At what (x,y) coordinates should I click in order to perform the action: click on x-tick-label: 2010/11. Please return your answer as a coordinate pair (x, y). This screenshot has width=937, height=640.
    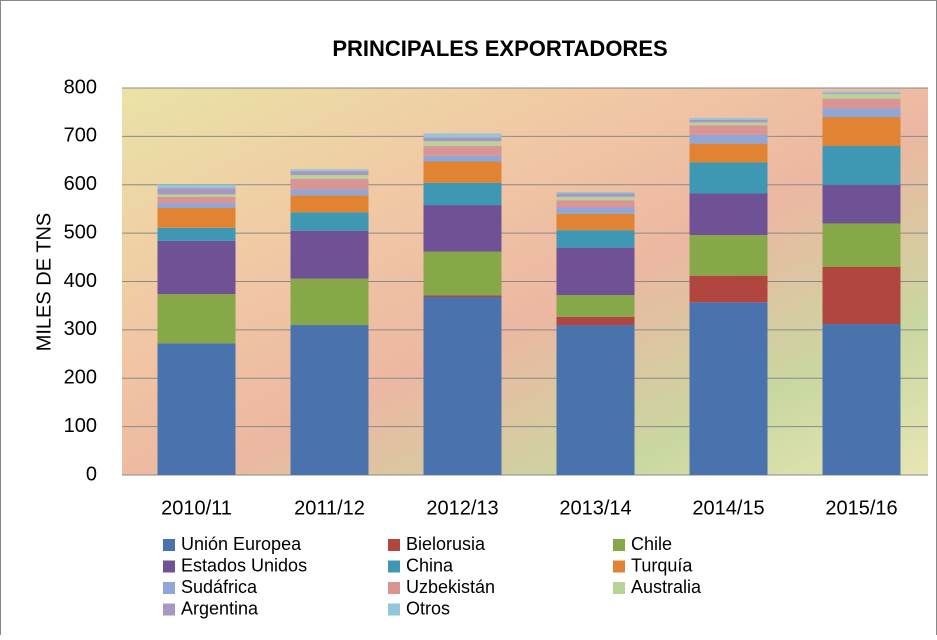
    Looking at the image, I should click on (196, 508).